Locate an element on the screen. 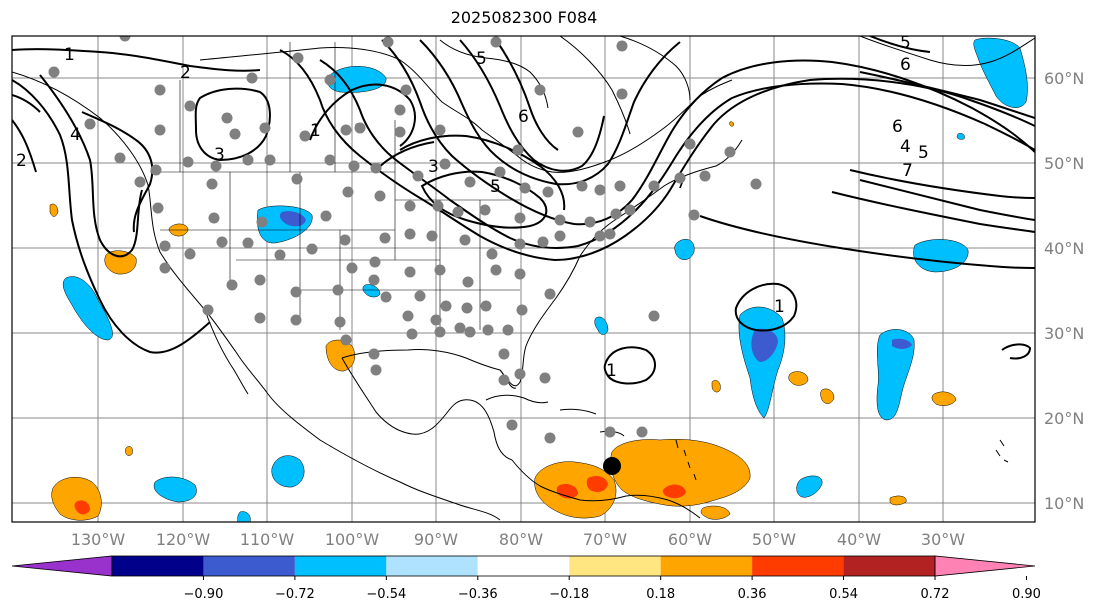  lon-tick-label: 100°W is located at coordinates (352, 539).